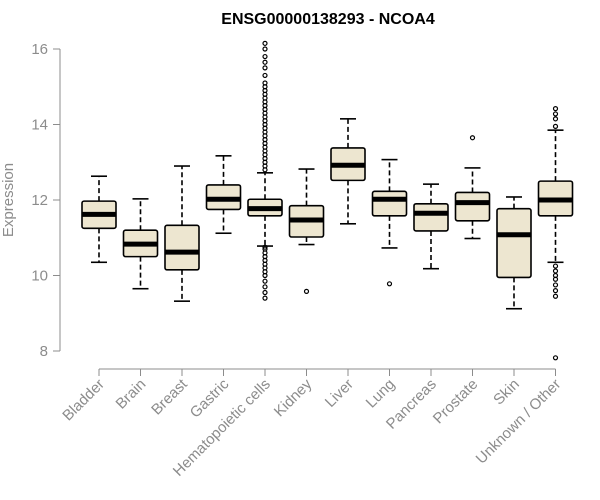 This screenshot has height=500, width=600. I want to click on x-tick-label: Bladder, so click(83, 400).